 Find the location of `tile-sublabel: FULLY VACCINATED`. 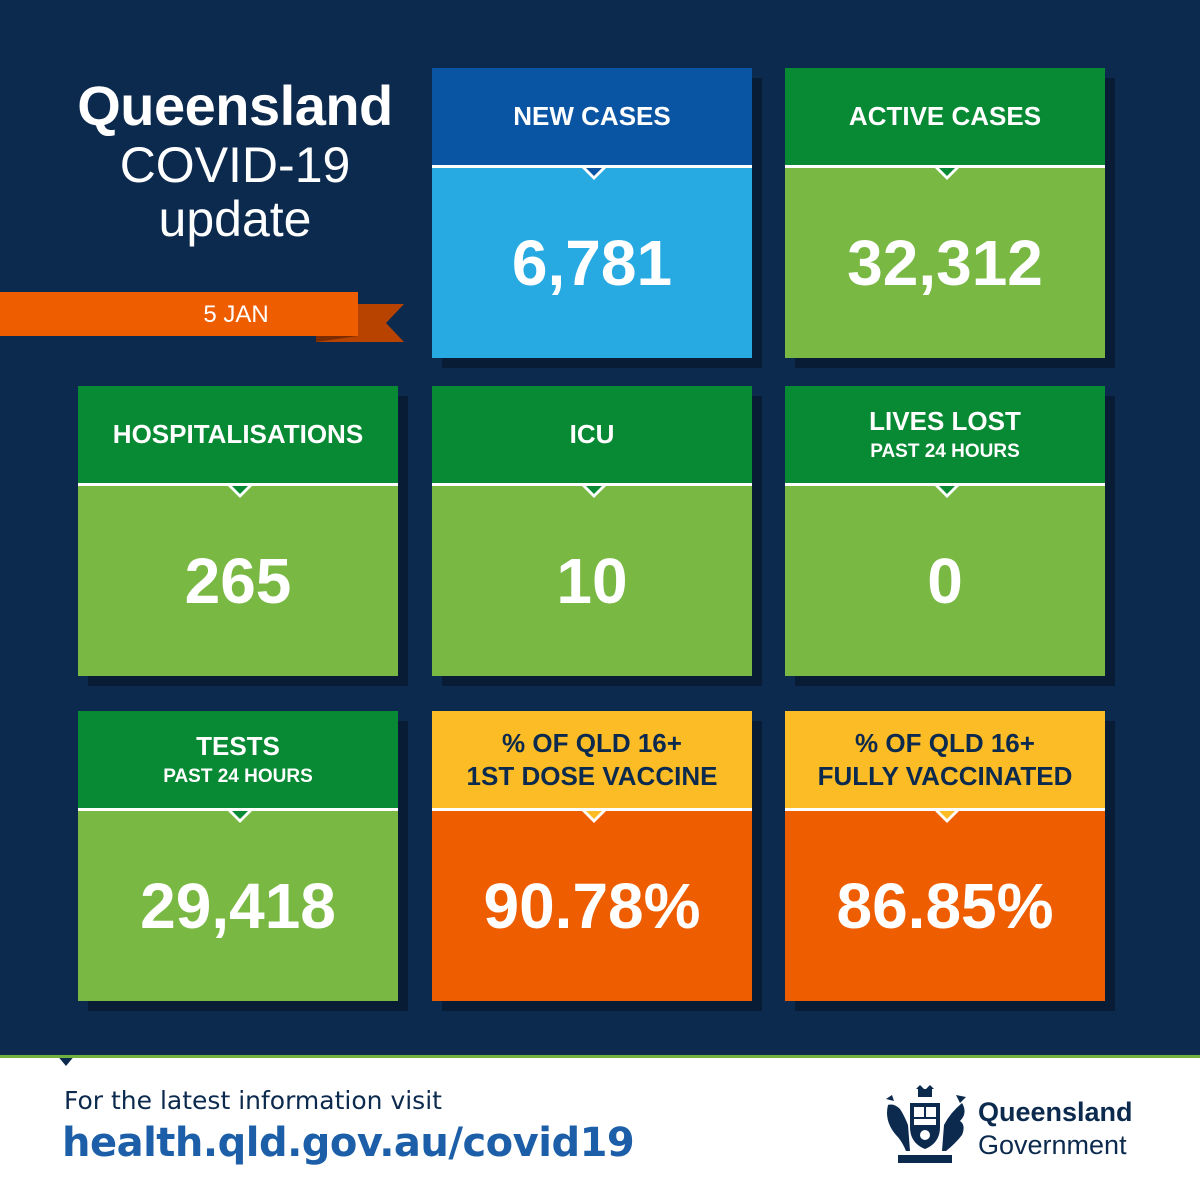

tile-sublabel: FULLY VACCINATED is located at coordinates (945, 775).